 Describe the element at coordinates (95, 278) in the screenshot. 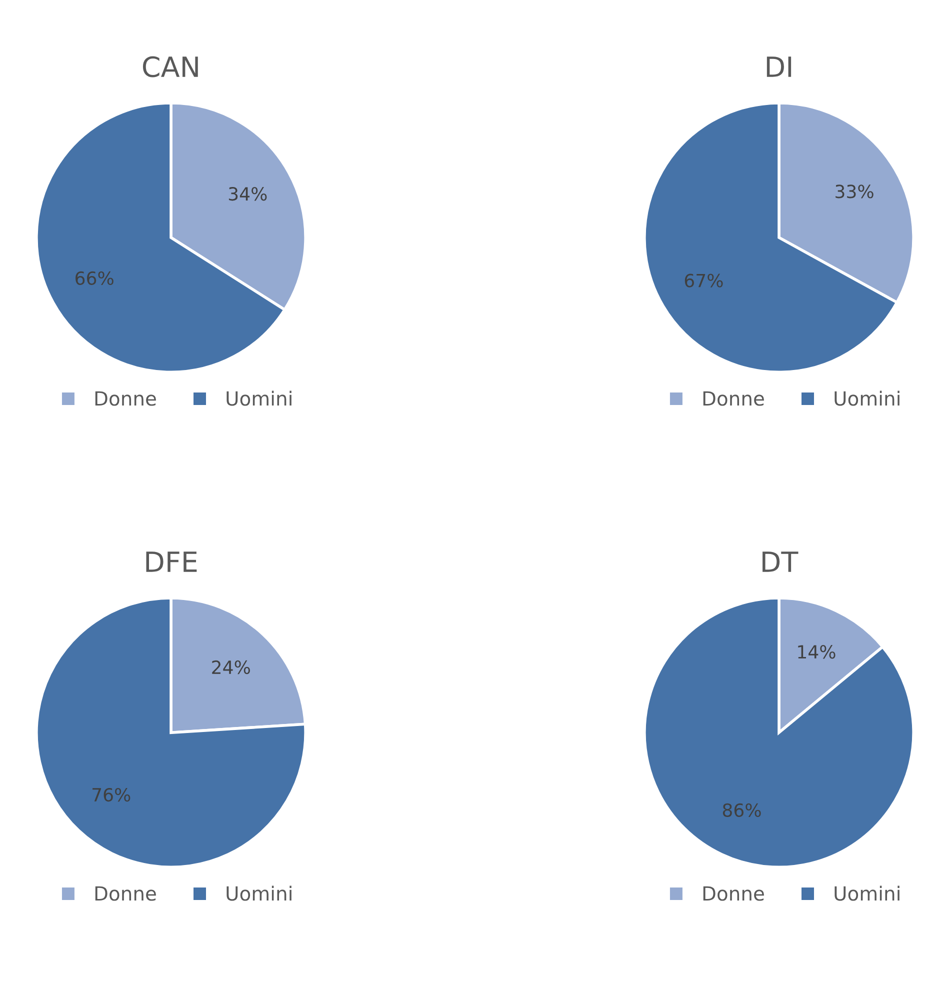

I see `data-label: 66%` at that location.